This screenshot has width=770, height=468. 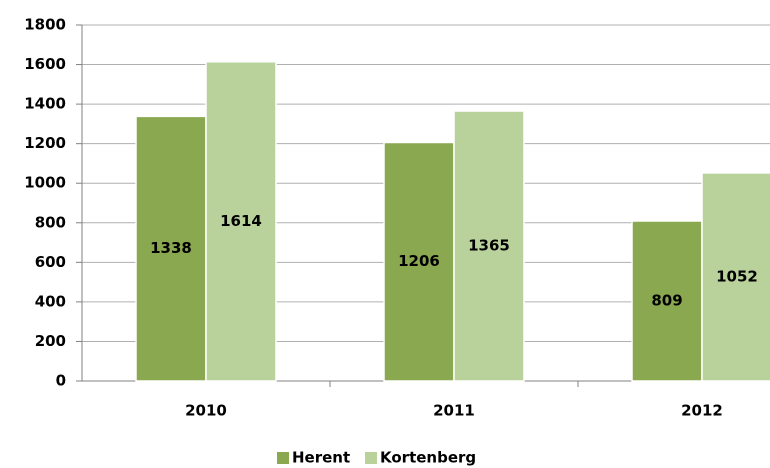 I want to click on data-label: 809, so click(x=666, y=300).